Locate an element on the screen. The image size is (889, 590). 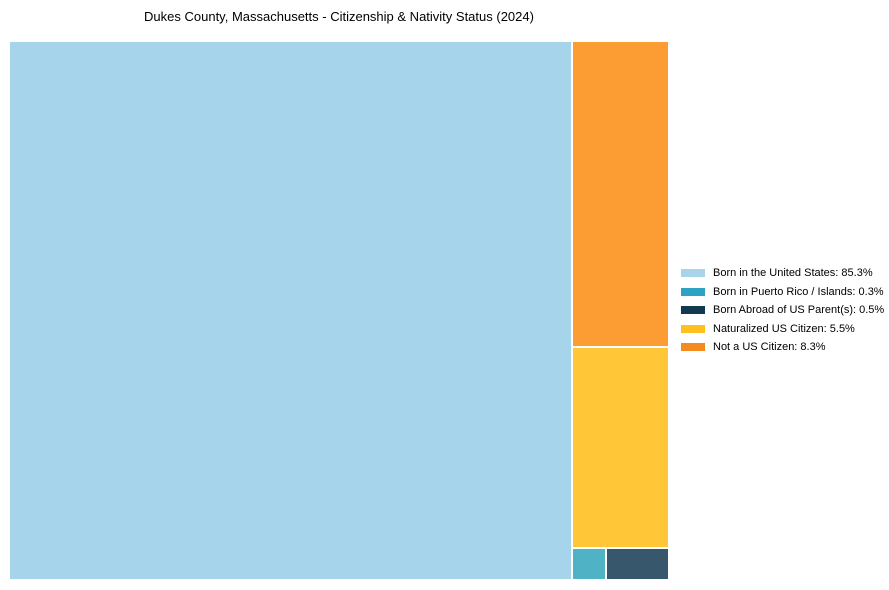
legend-label: Naturalized US Citizen: 5.5% is located at coordinates (784, 328).